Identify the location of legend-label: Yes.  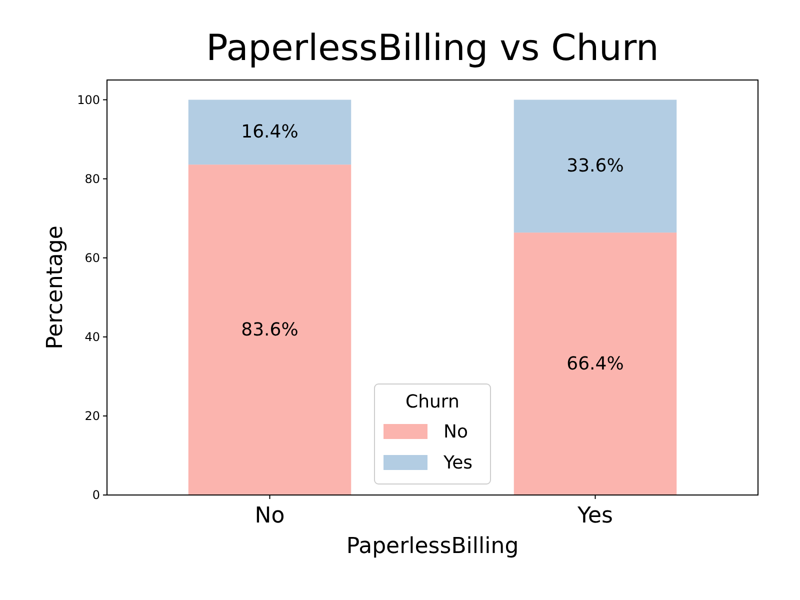
(457, 463).